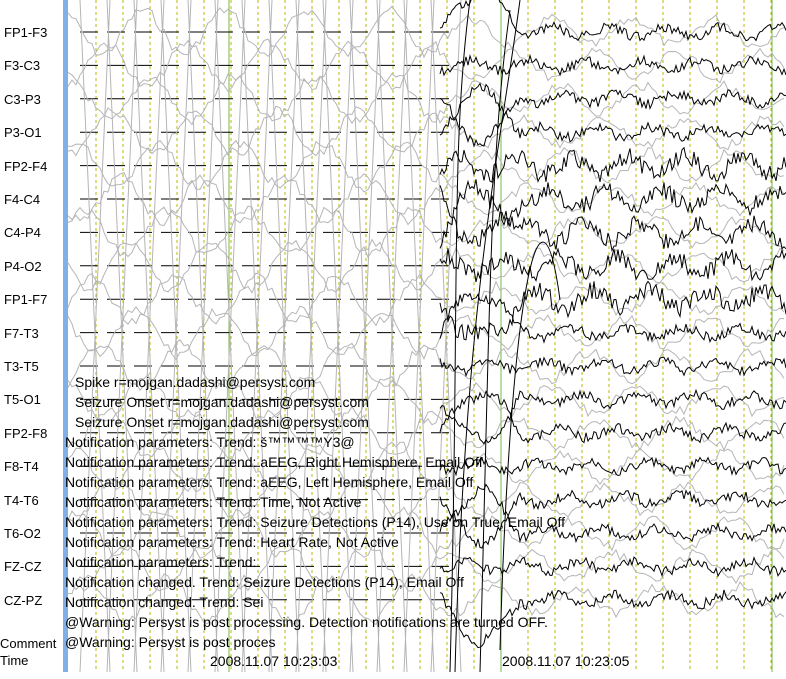 This screenshot has height=679, width=786. Describe the element at coordinates (22, 66) in the screenshot. I see `channel-label: F3-C3` at that location.